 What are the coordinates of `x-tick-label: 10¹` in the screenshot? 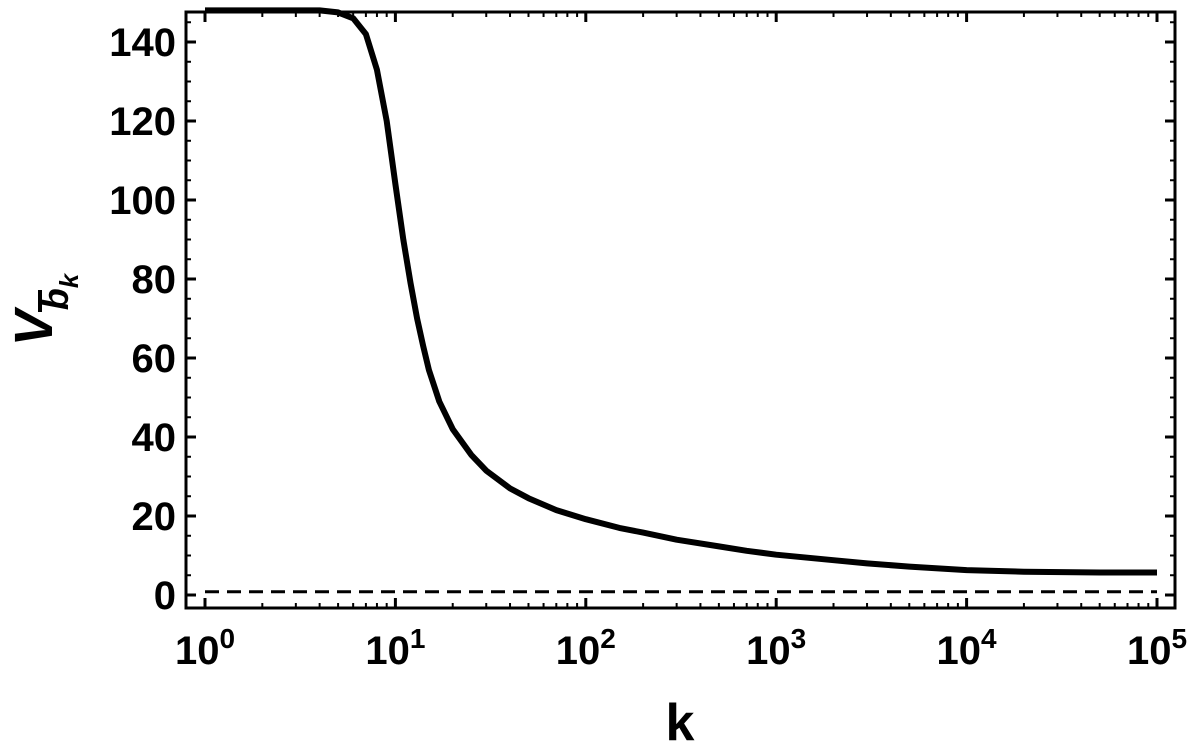 It's located at (395, 648).